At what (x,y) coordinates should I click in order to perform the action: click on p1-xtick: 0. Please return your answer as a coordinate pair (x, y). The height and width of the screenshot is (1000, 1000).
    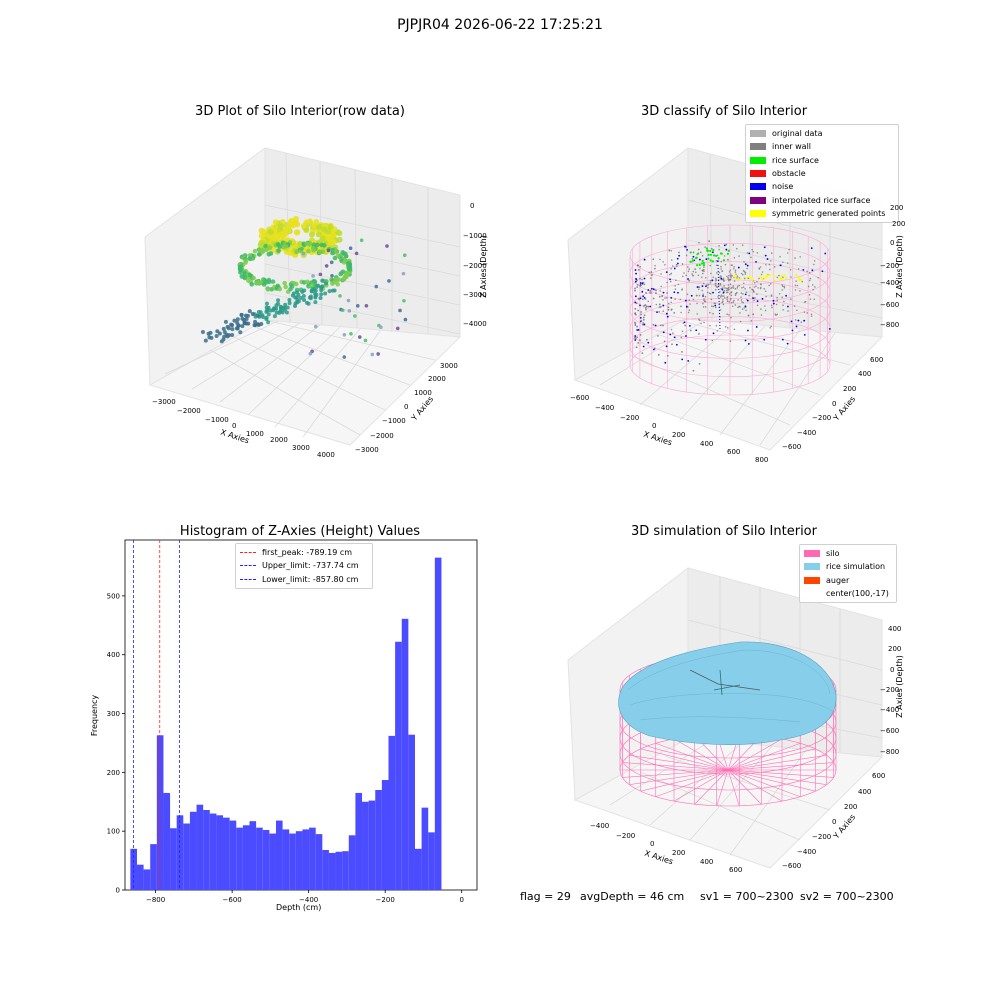
    Looking at the image, I should click on (234, 426).